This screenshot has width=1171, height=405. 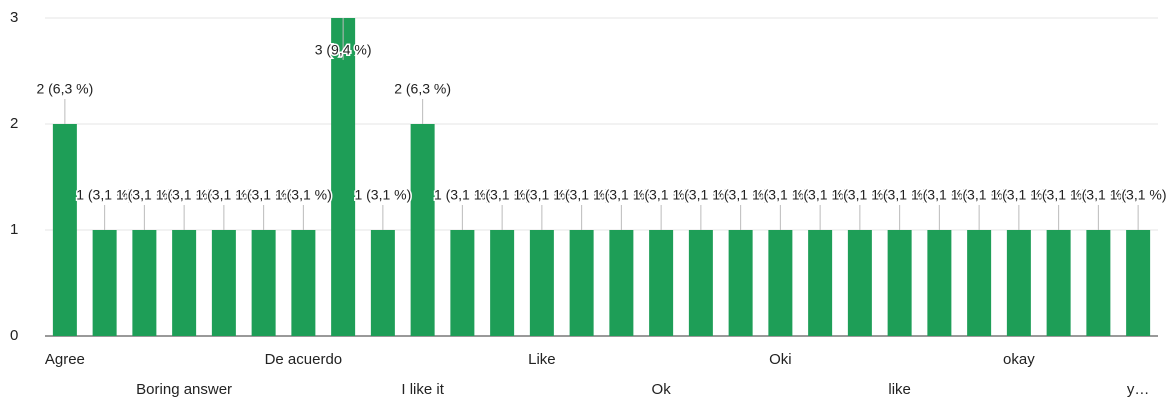 I want to click on x-tick-label: Agree, so click(x=65, y=359).